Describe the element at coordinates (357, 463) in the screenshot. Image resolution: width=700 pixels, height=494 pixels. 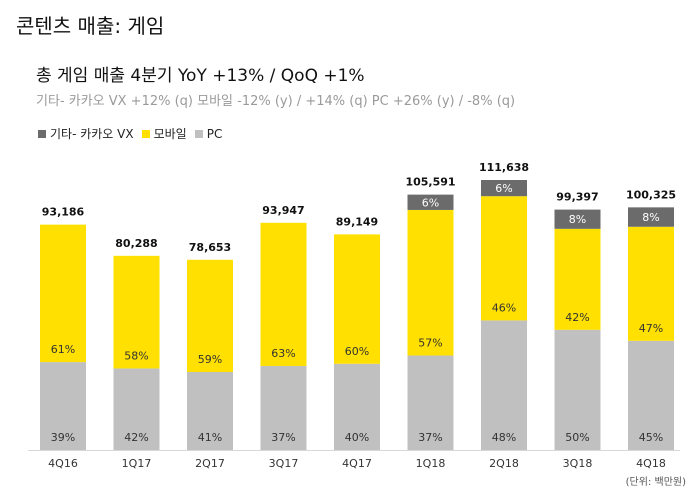
I see `x-tick-label: 4Q17` at that location.